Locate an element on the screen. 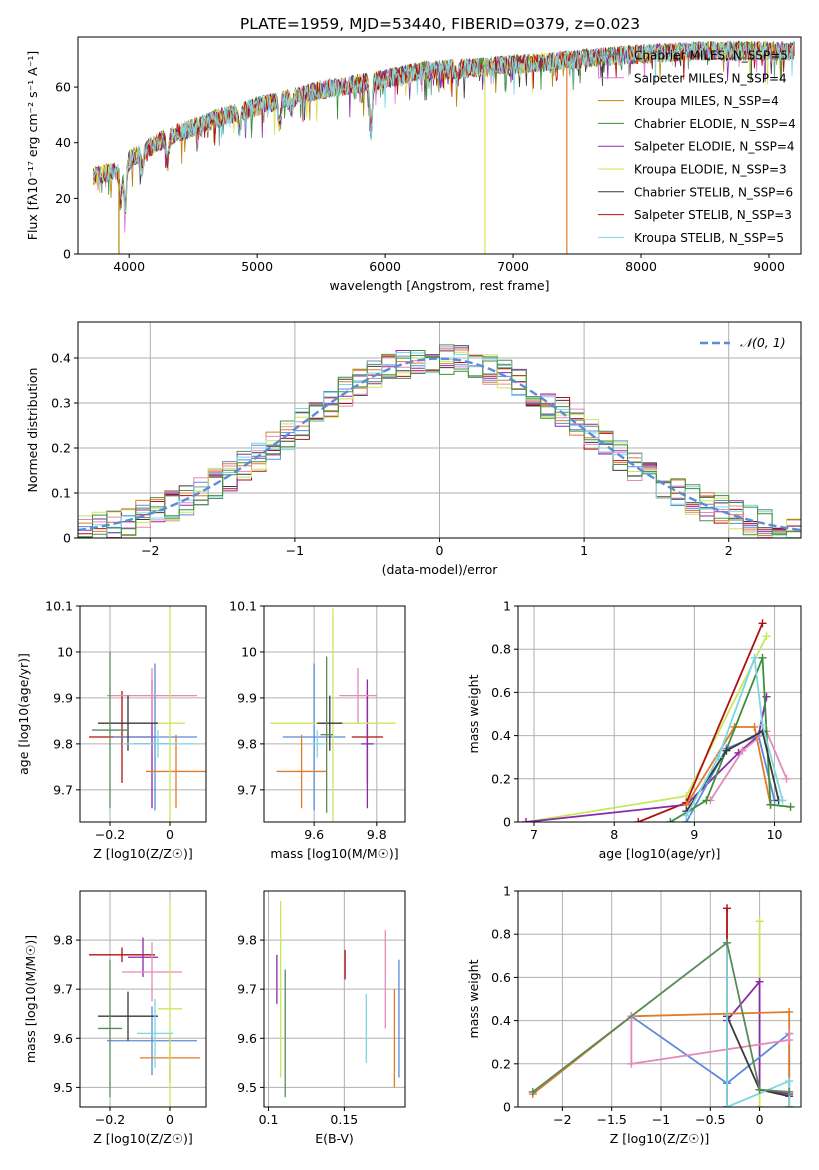  chart-mass_vs_ebv: 0.1 0.15 9.5 9.6 9.7 9.8 E(B-V) is located at coordinates (321, 1018).